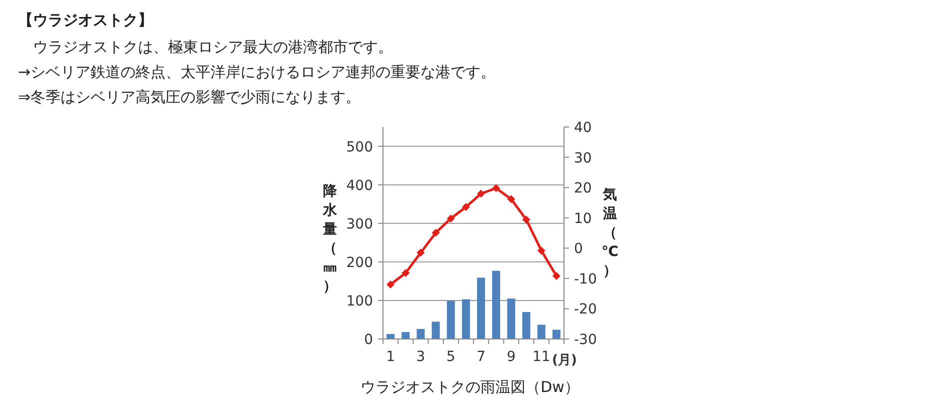 This screenshot has width=946, height=413. I want to click on x-tick-label: 9, so click(511, 357).